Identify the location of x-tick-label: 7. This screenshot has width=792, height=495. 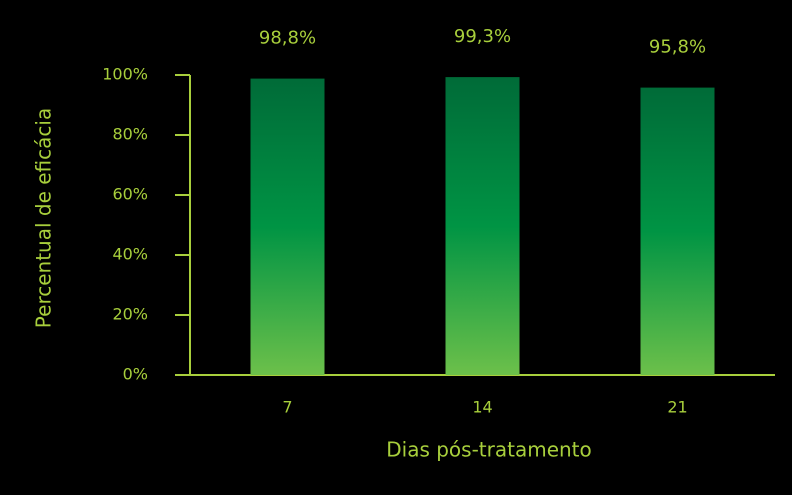
(287, 407).